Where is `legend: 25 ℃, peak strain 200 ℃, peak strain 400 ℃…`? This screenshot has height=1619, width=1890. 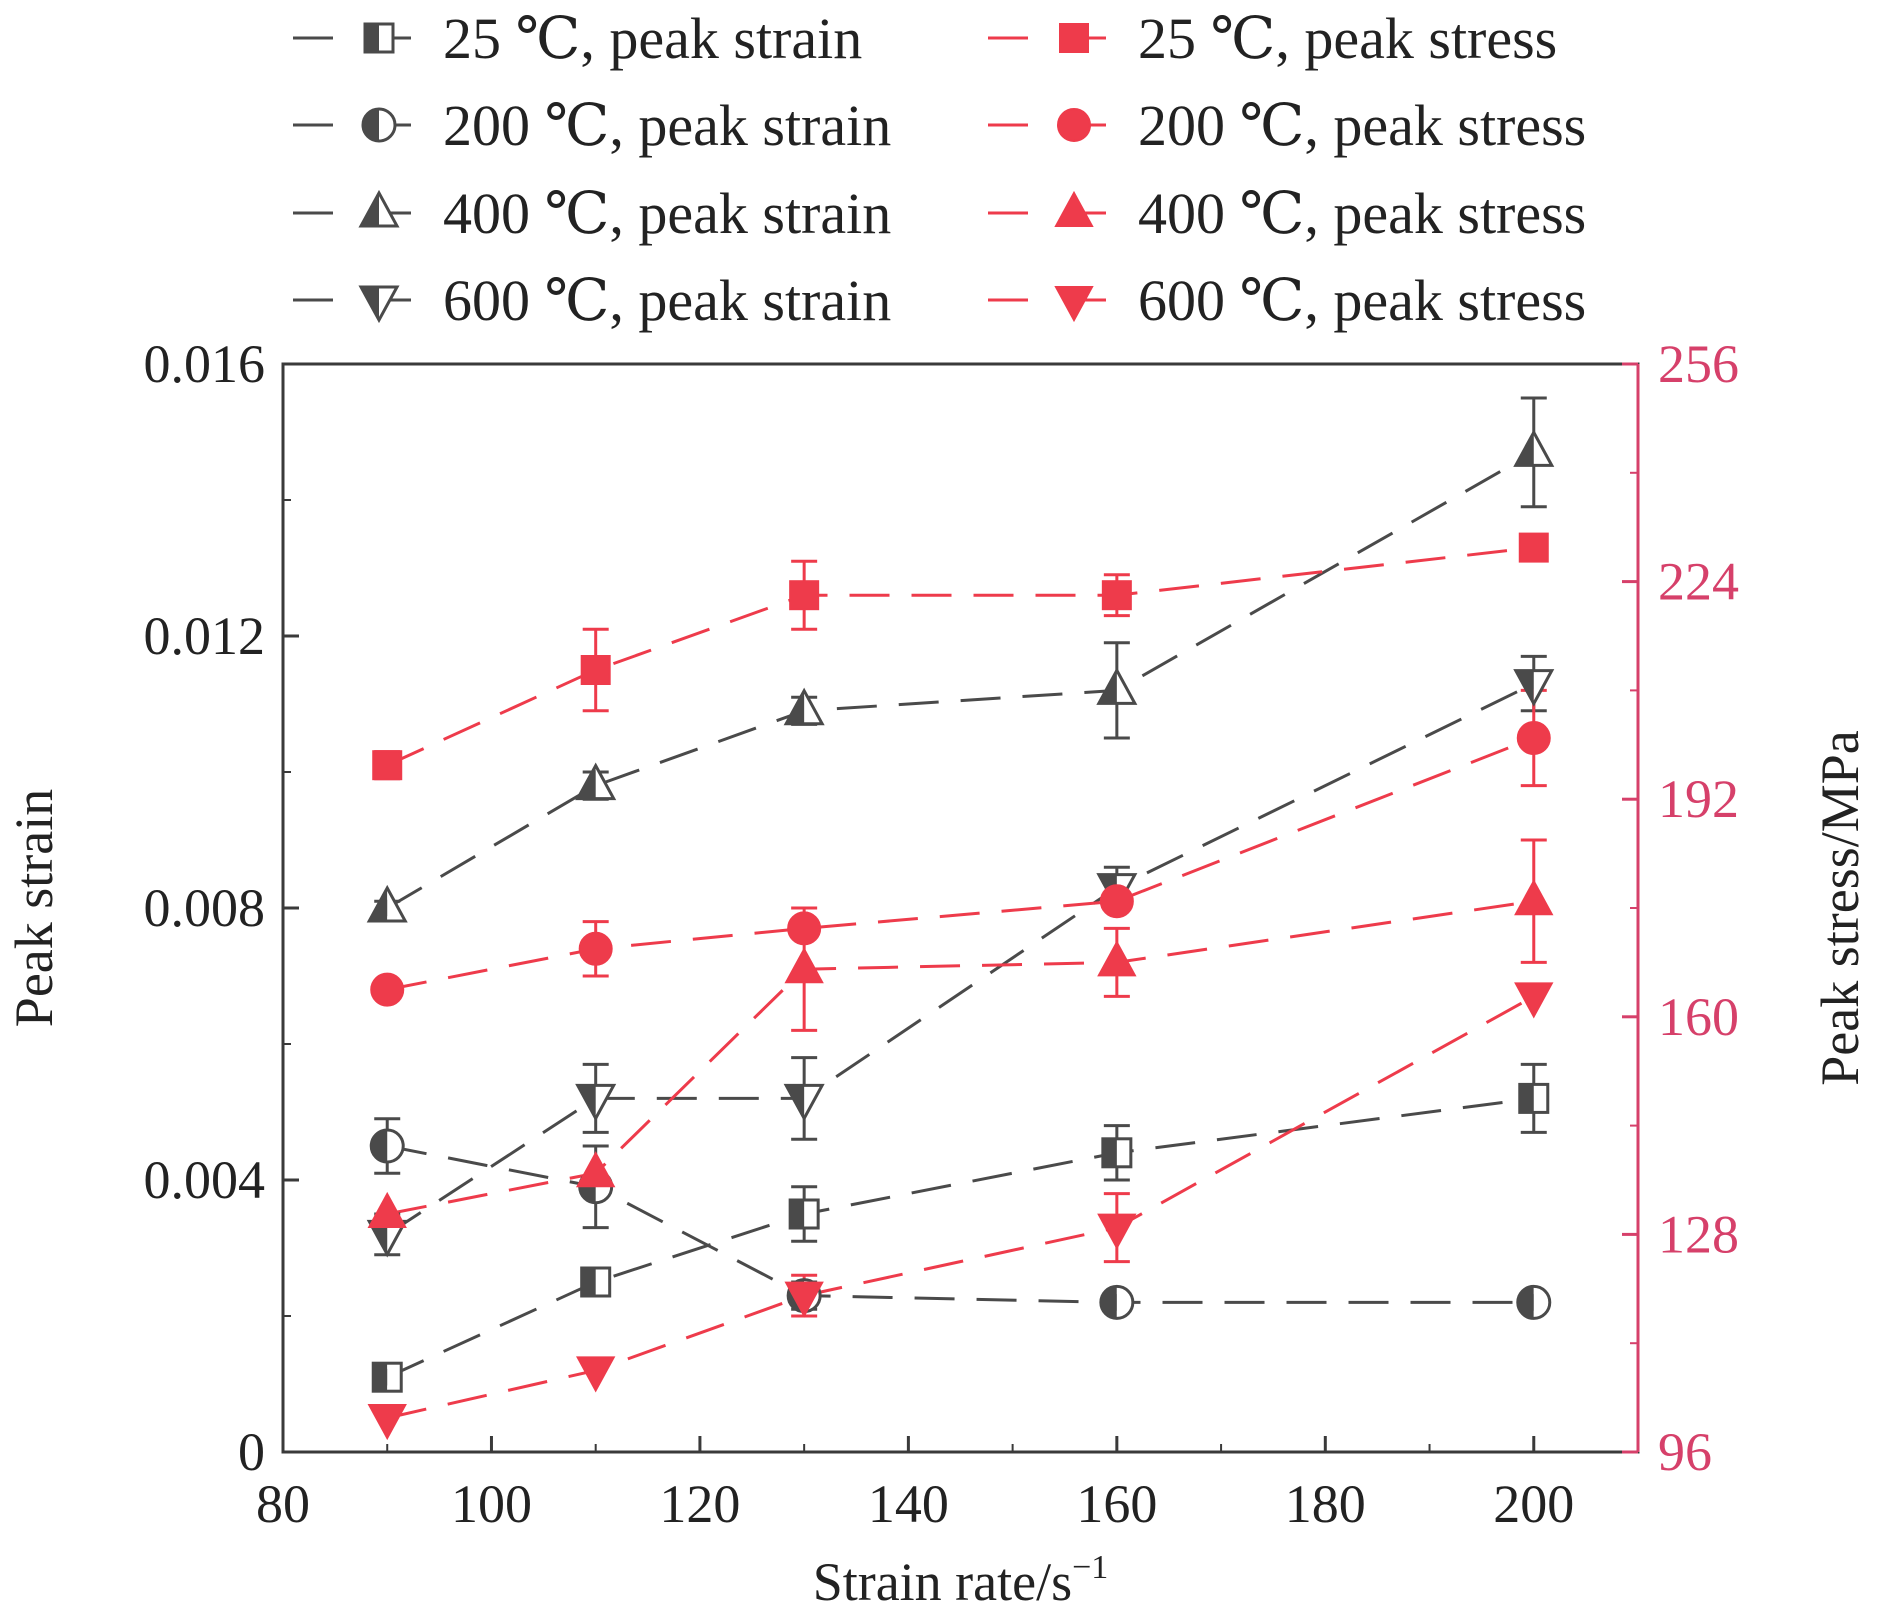
legend: 25 ℃, peak strain 200 ℃, peak strain 400 ℃… is located at coordinates (939, 169).